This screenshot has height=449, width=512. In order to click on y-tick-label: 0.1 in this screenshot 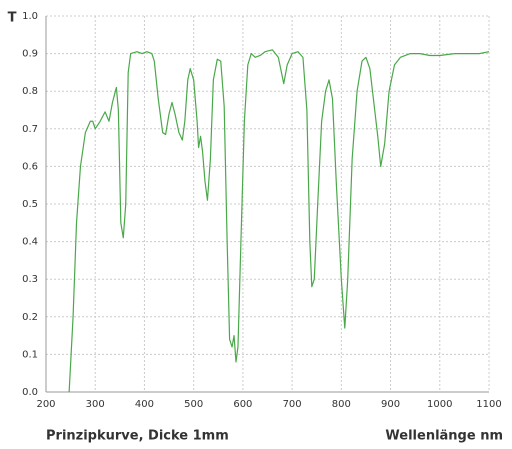, I will do `click(30, 354)`.